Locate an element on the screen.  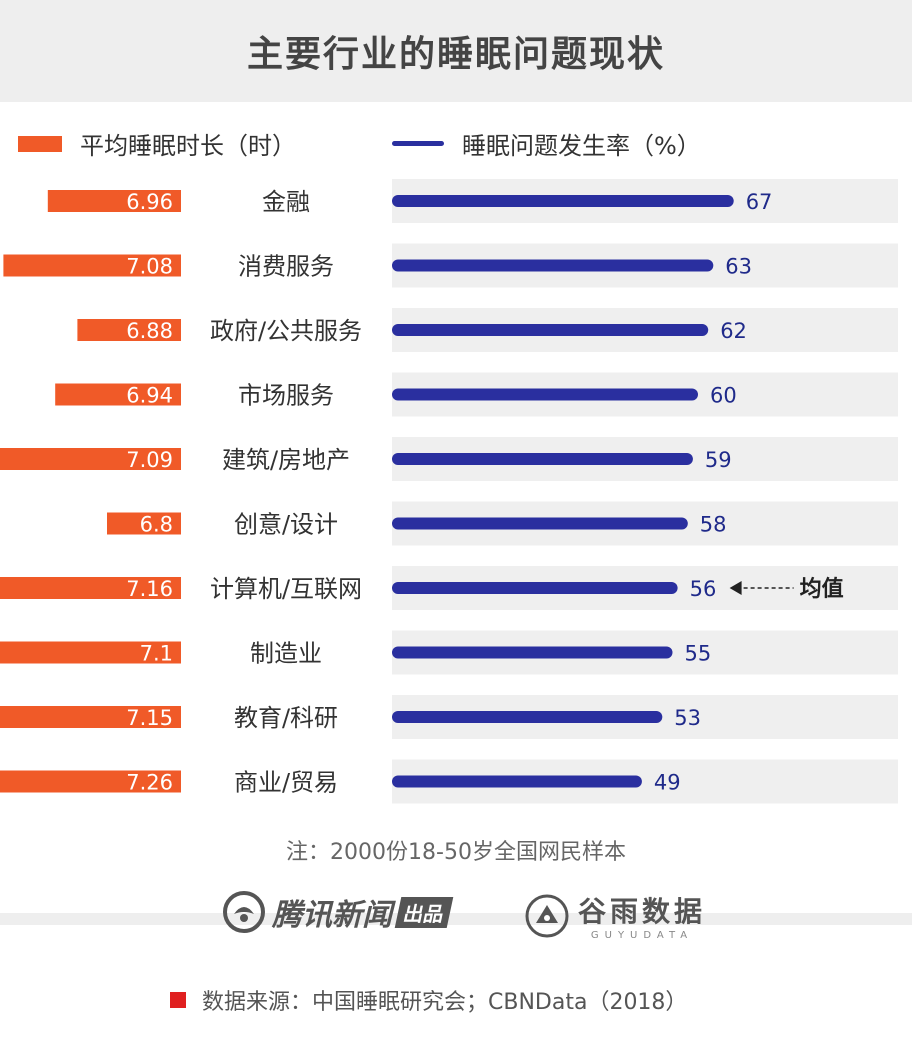
problem-rate-label: 67 is located at coordinates (759, 202).